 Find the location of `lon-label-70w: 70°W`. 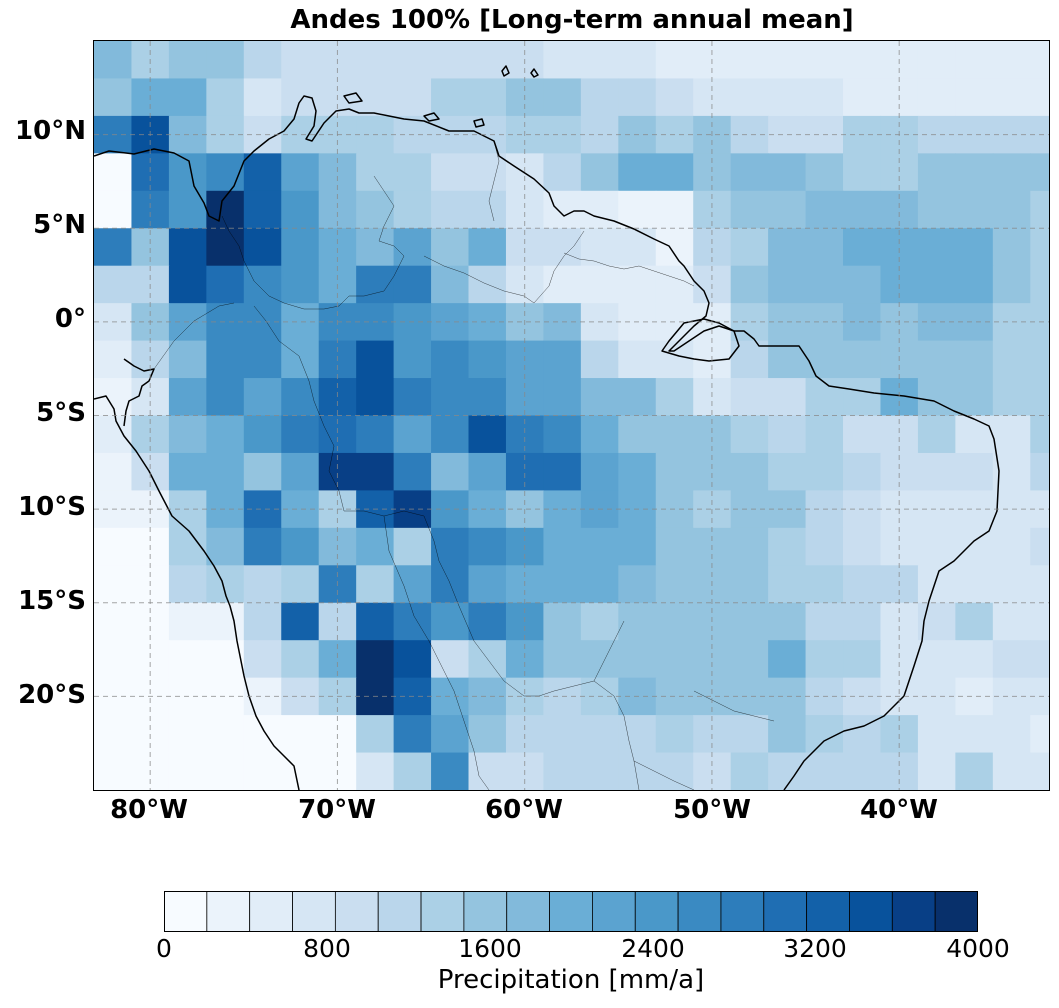

lon-label-70w: 70°W is located at coordinates (337, 810).